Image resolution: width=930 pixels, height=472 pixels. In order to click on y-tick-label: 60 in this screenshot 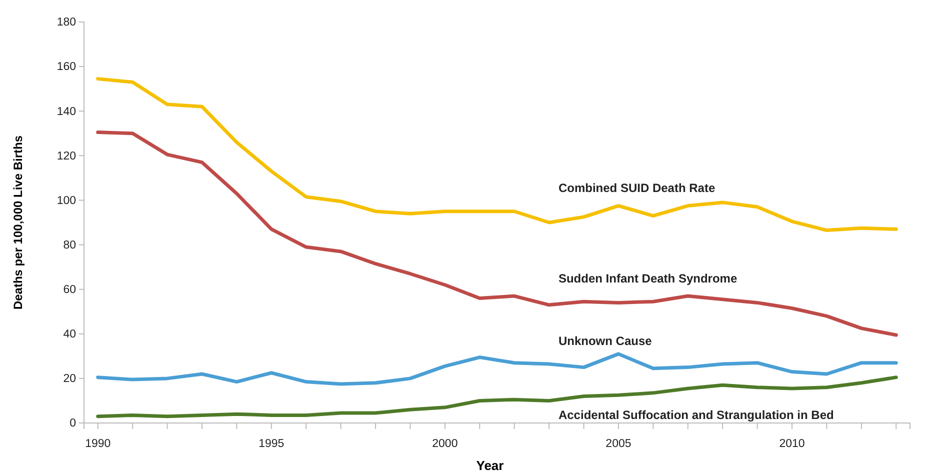, I will do `click(69, 290)`.